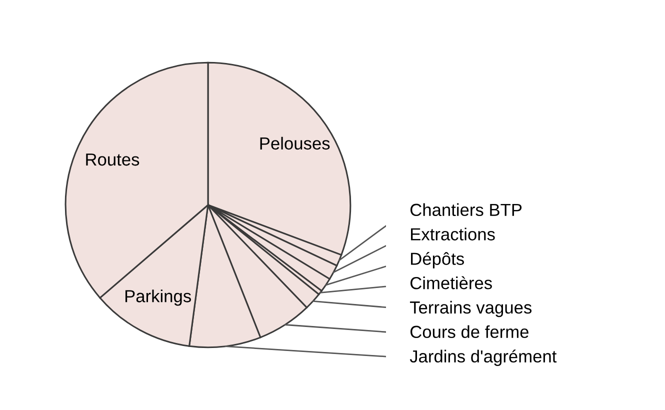 The image size is (665, 410). What do you see at coordinates (451, 283) in the screenshot?
I see `slice-label: Cimetières` at bounding box center [451, 283].